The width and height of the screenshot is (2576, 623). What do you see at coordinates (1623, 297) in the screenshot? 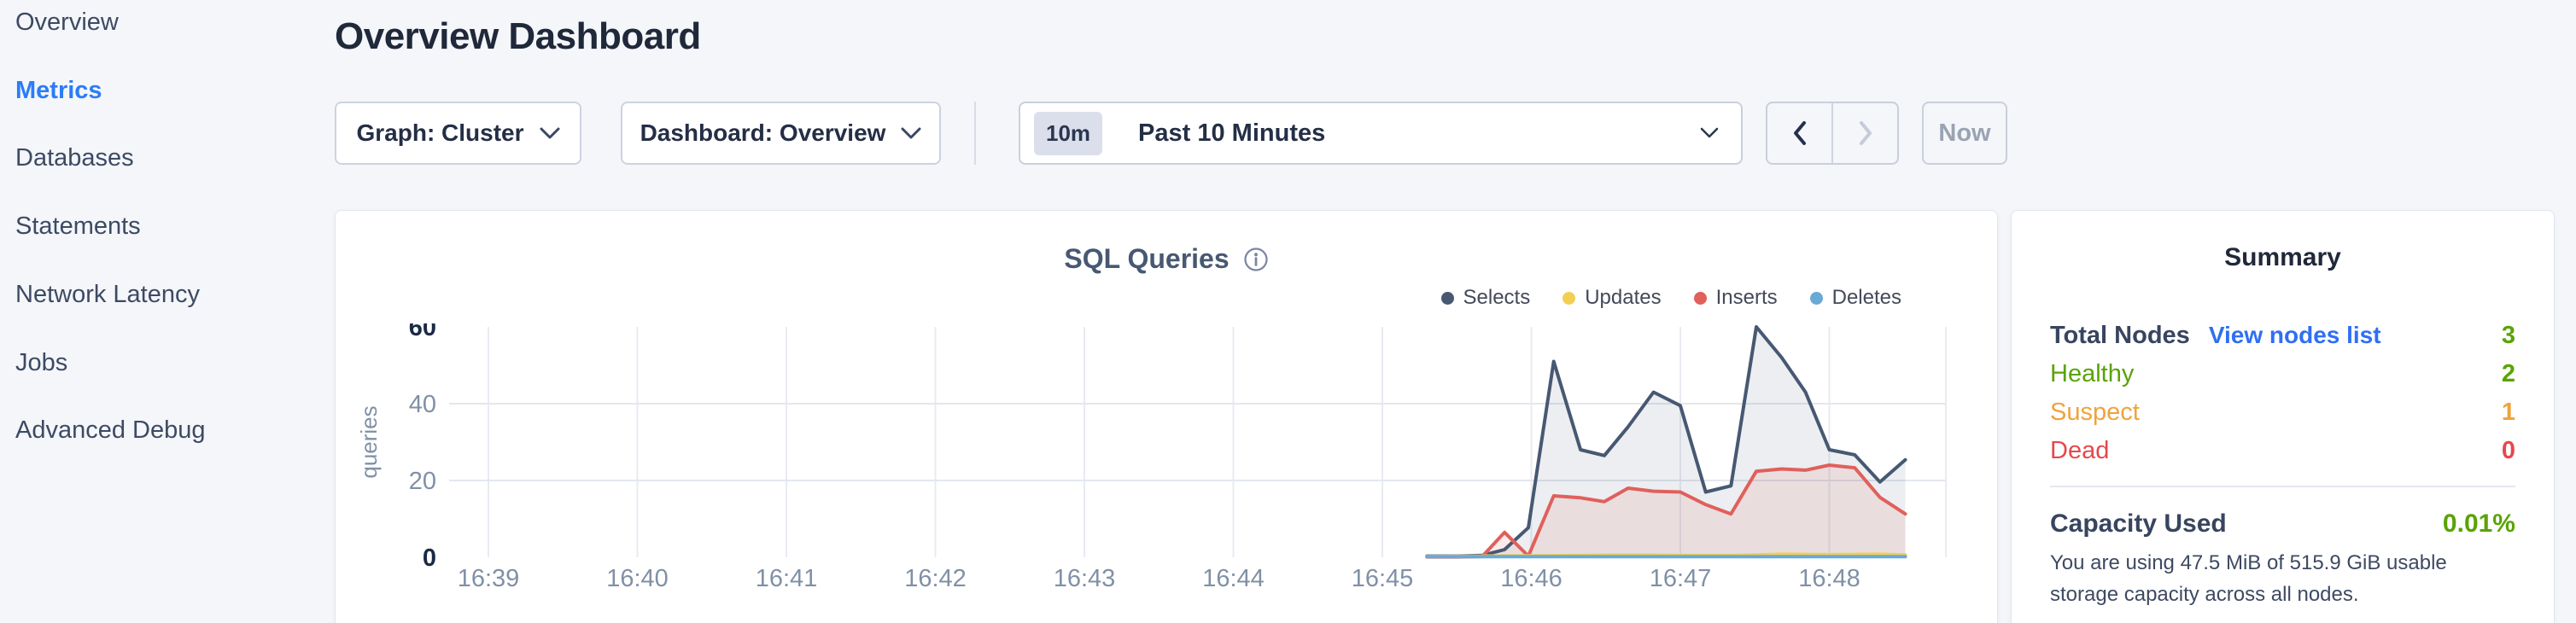
I see `legend-label: Updates` at bounding box center [1623, 297].